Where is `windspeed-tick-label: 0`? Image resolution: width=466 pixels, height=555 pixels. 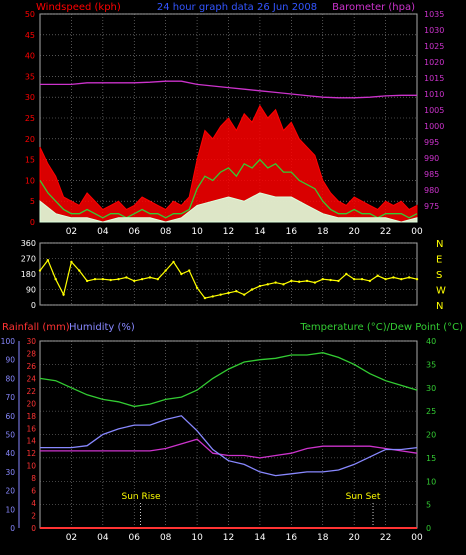 windspeed-tick-label: 0 is located at coordinates (32, 222).